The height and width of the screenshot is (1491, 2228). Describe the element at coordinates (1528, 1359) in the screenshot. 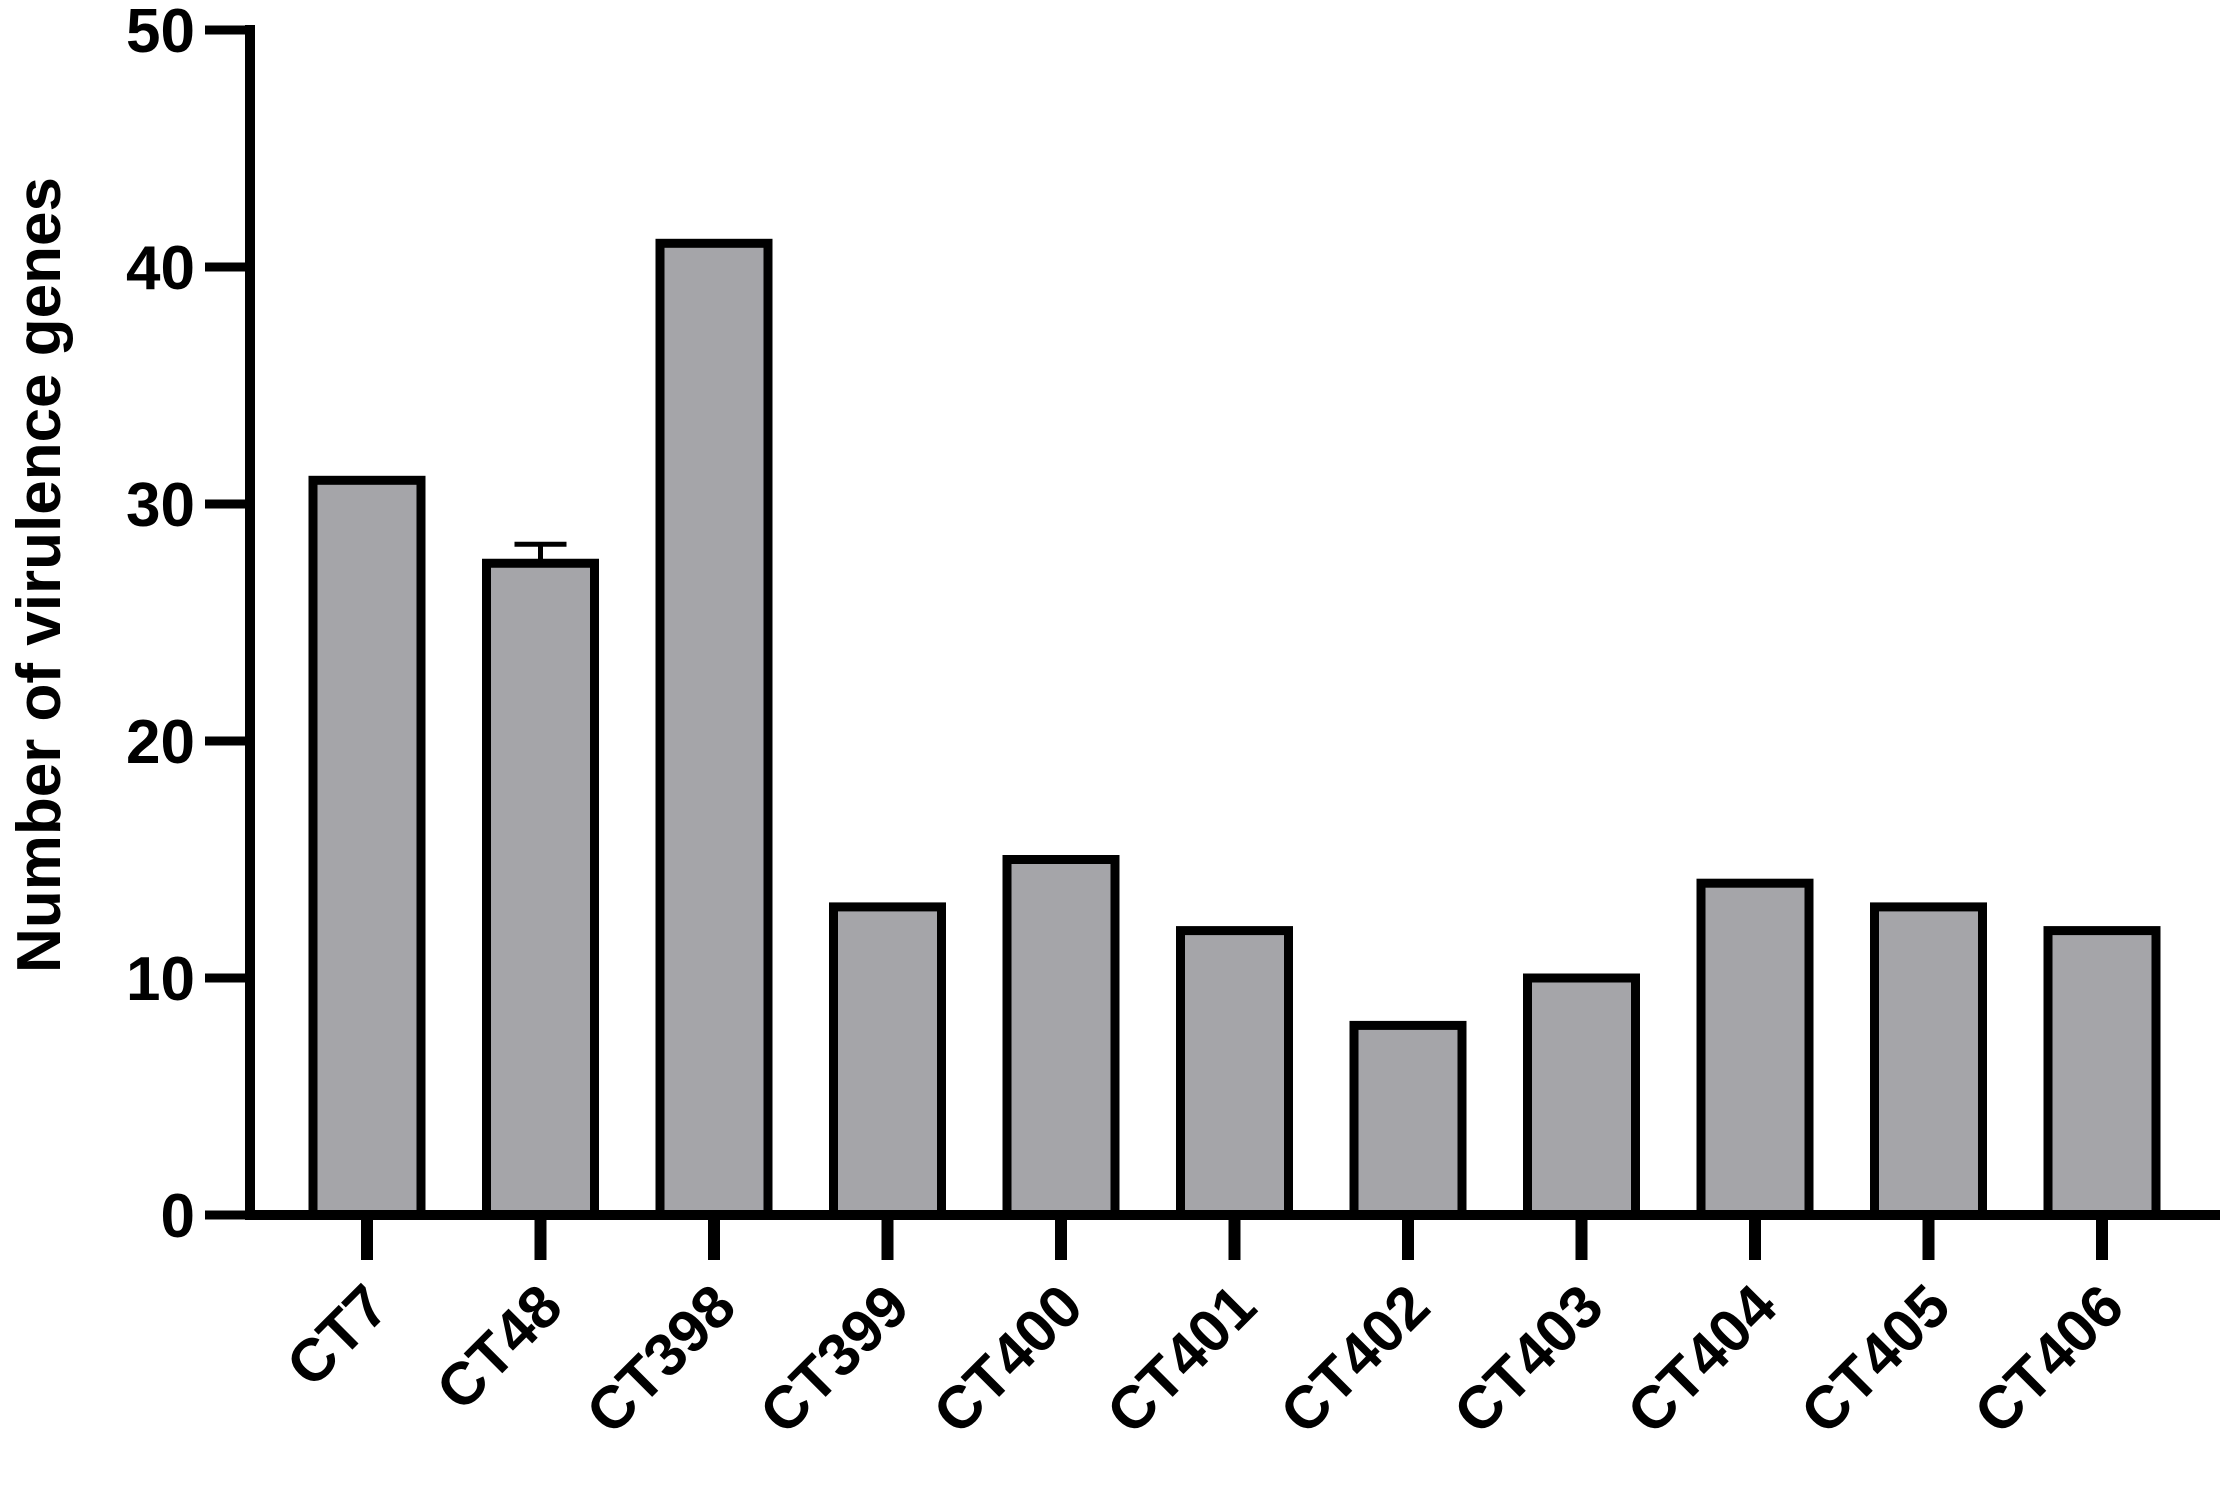

I see `x-tick-label-ct403: CT403` at that location.